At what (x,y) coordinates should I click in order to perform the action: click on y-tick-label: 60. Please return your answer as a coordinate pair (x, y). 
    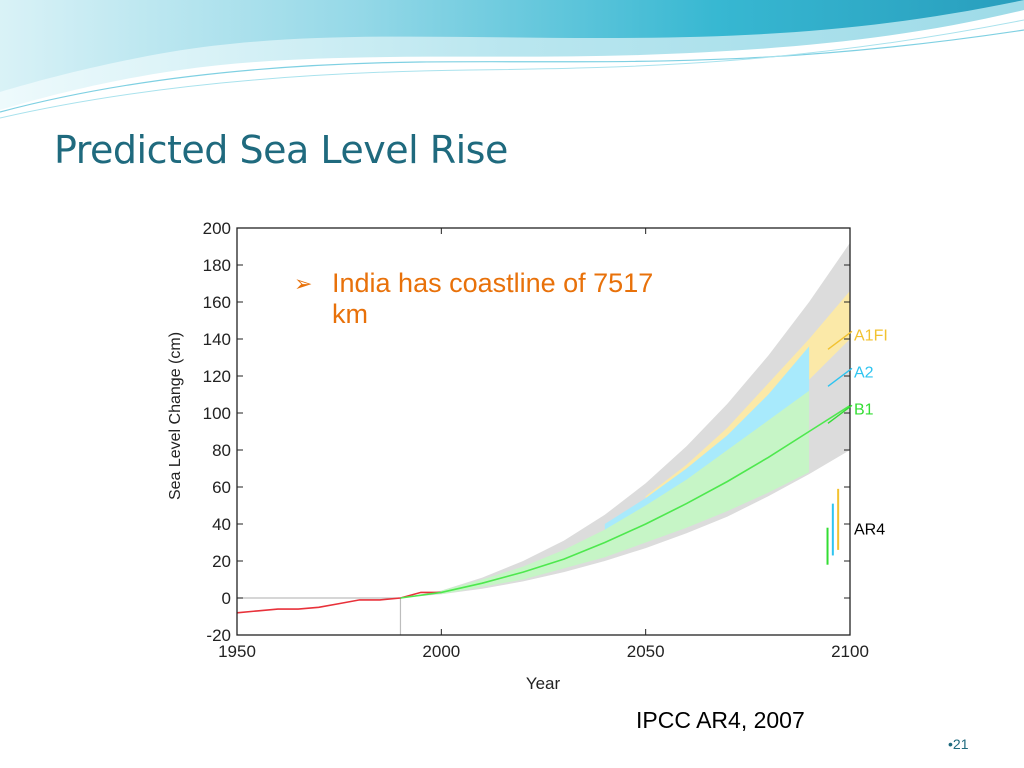
    Looking at the image, I should click on (221, 487).